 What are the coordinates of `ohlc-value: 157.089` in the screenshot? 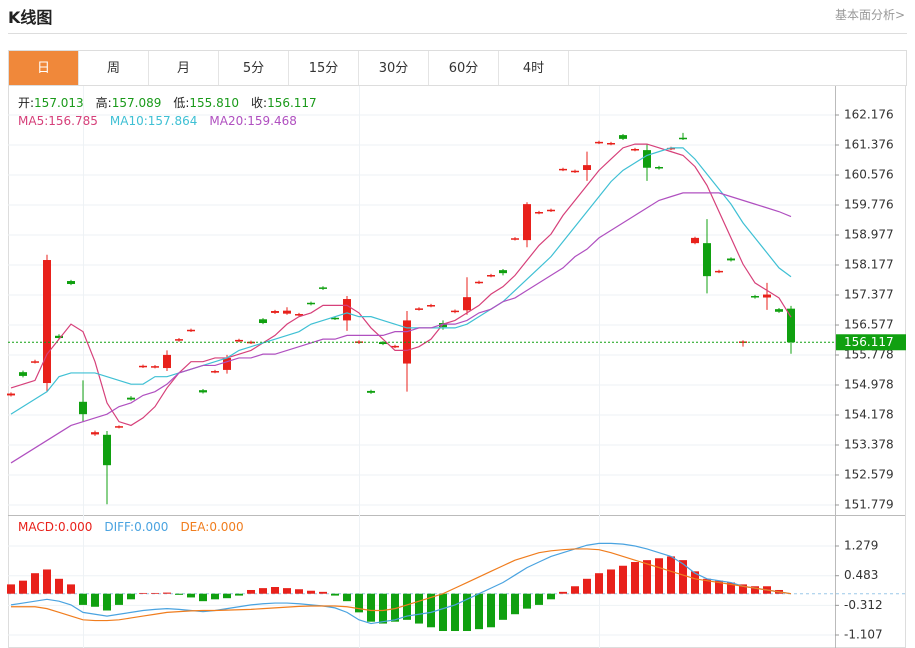 It's located at (137, 103).